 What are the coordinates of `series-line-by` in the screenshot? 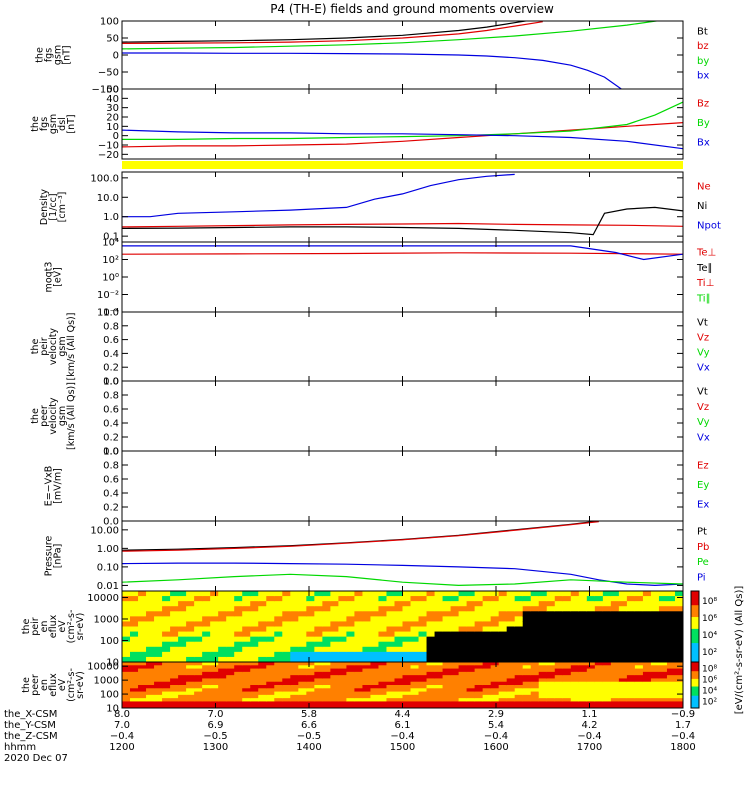 It's located at (391, 35).